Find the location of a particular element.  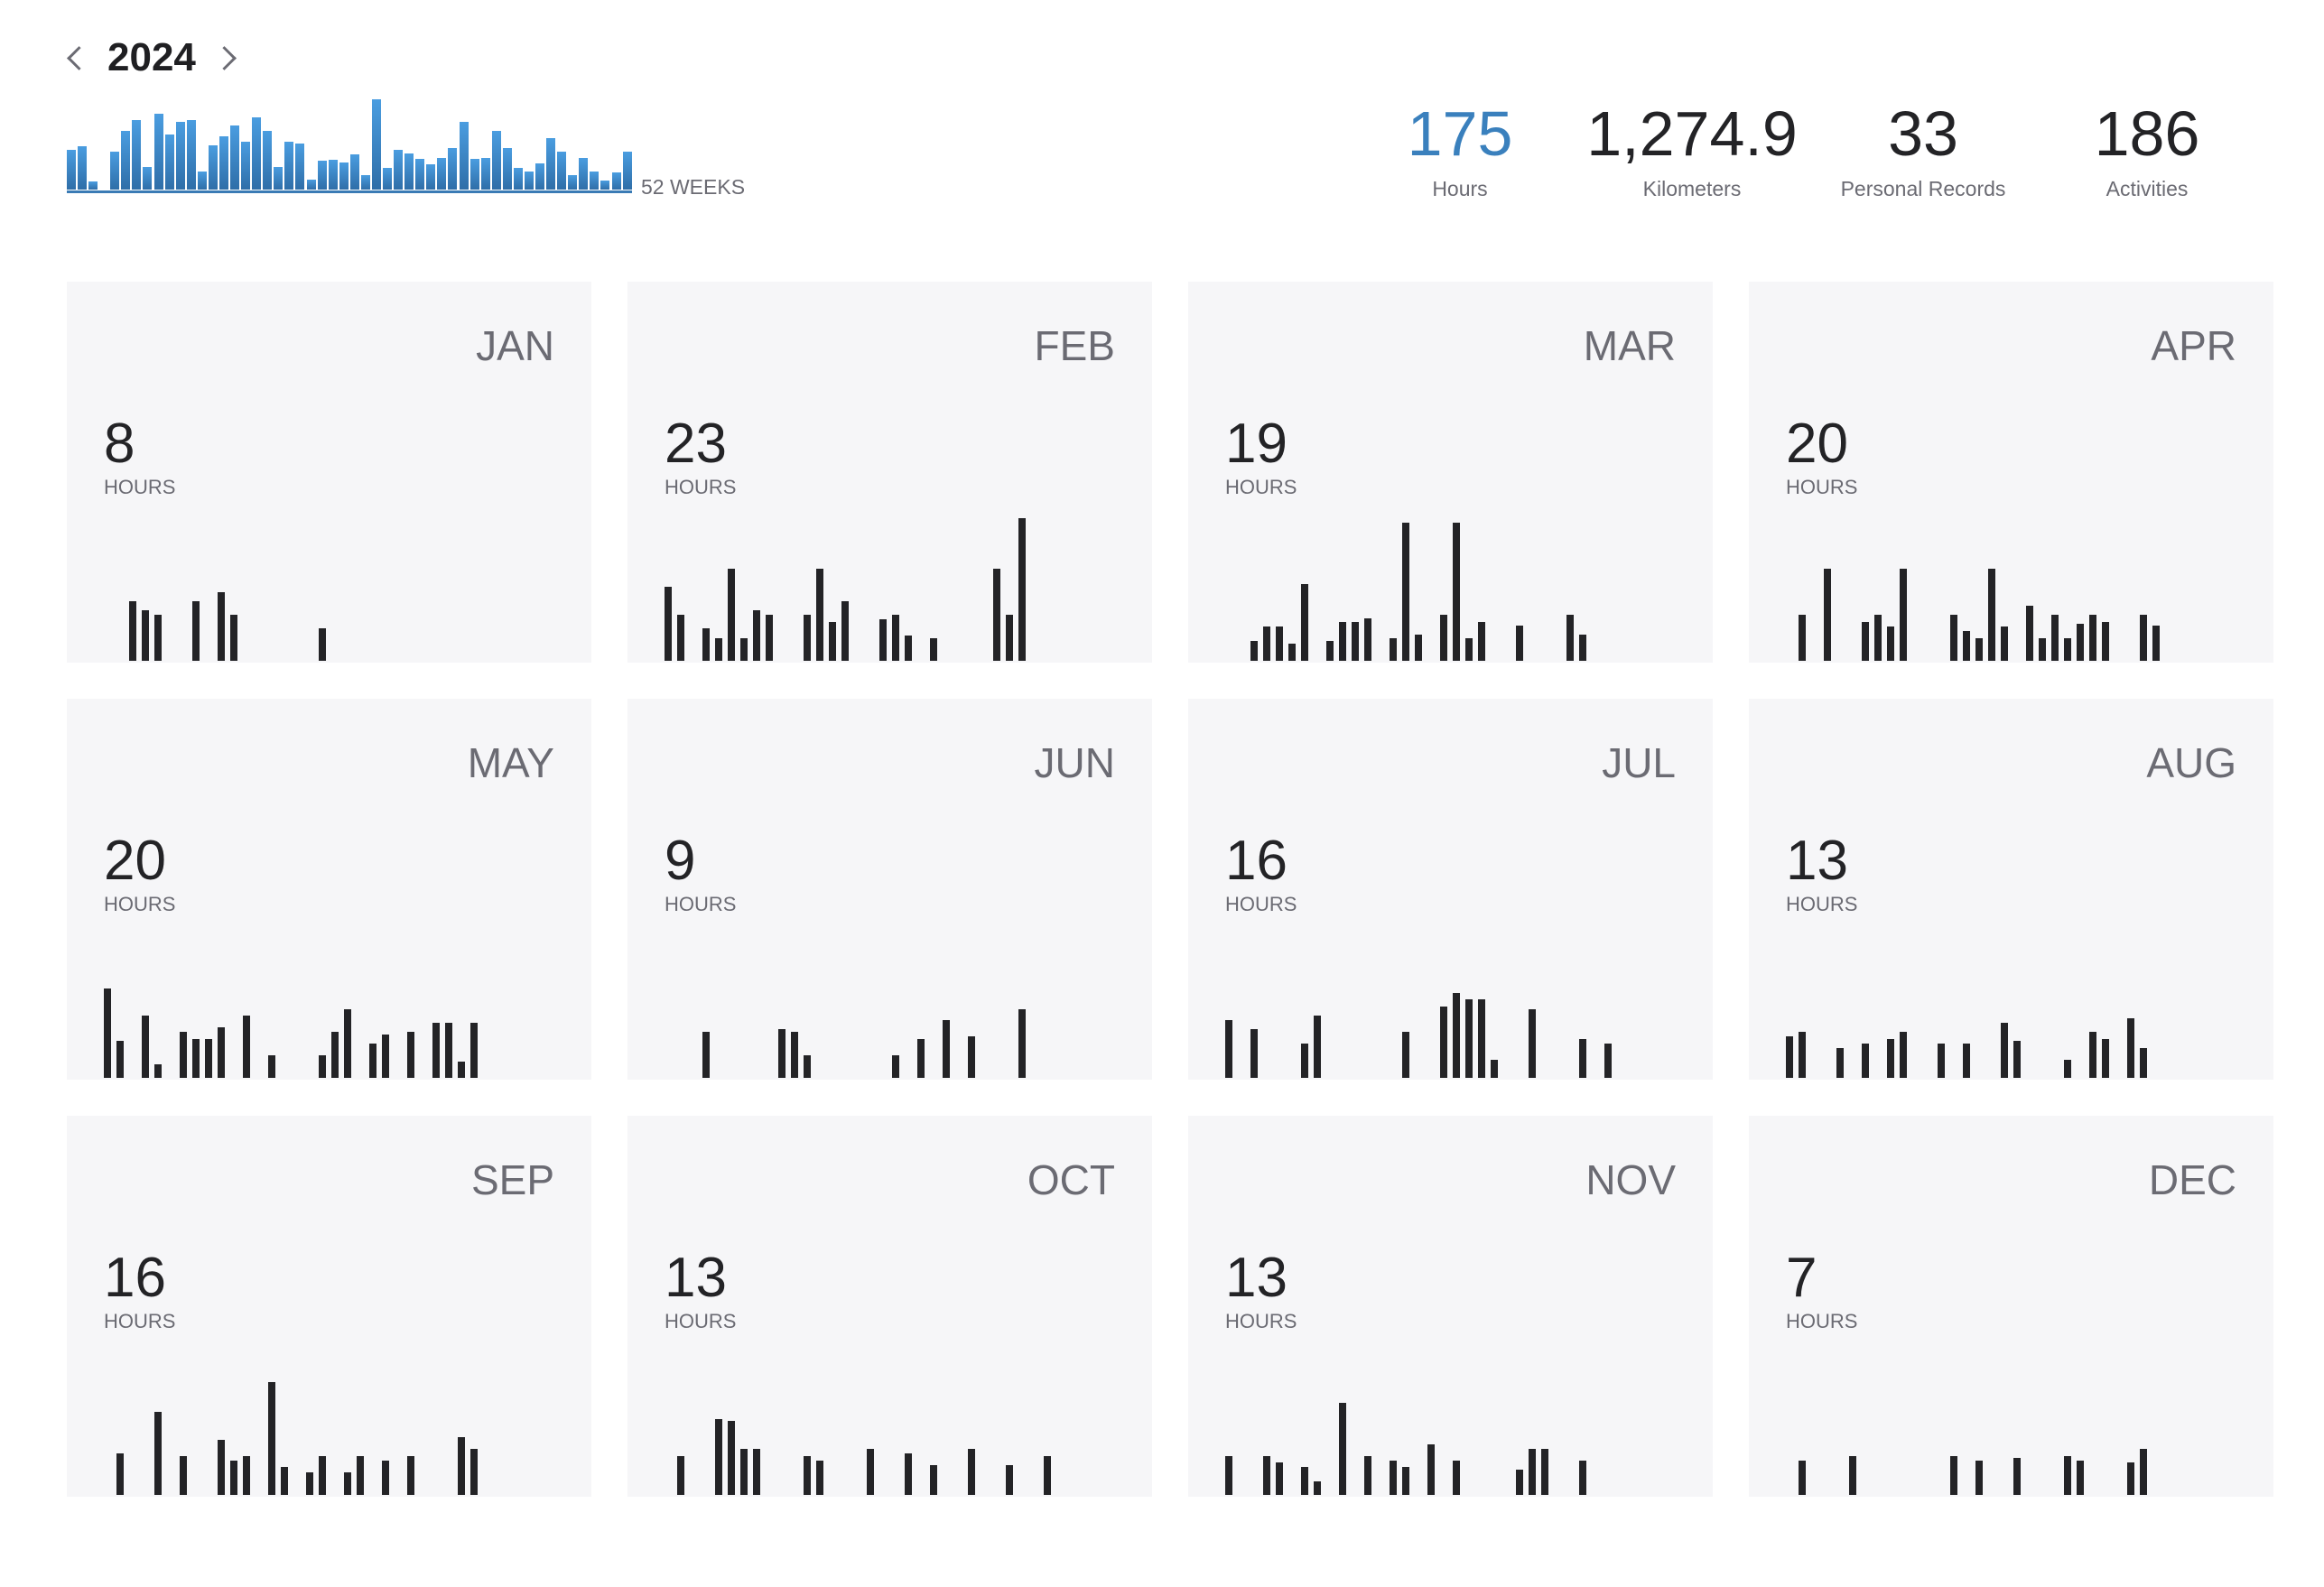

stat-personal-records: 33 Personal Records is located at coordinates (1923, 149).